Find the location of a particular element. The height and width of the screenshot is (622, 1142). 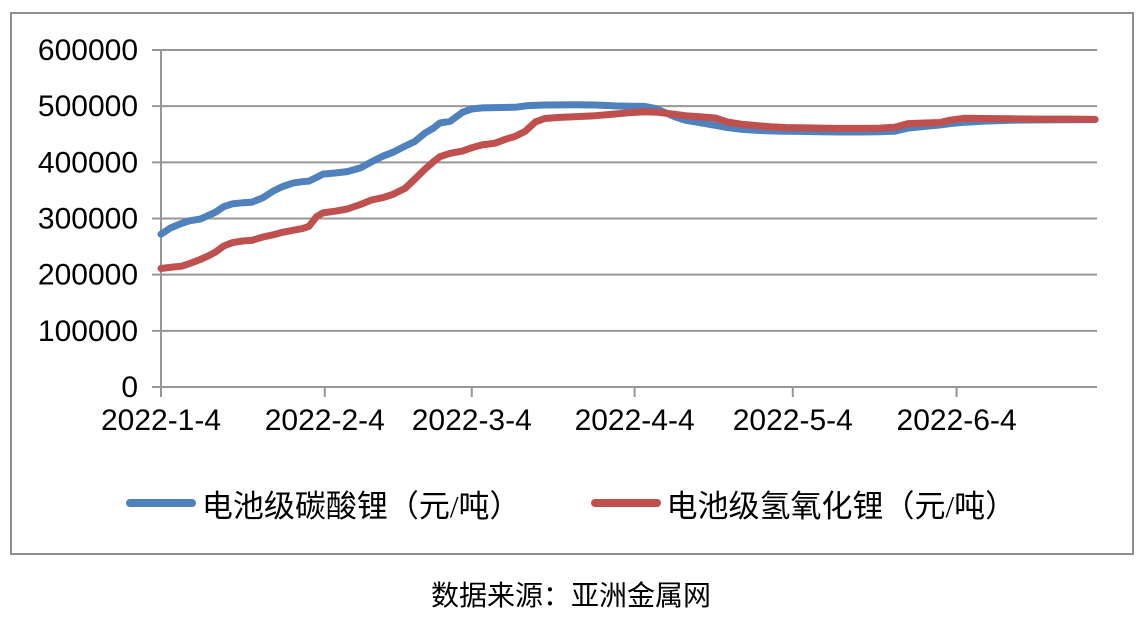

y-tick-label-500000: 500000 is located at coordinates (88, 106).